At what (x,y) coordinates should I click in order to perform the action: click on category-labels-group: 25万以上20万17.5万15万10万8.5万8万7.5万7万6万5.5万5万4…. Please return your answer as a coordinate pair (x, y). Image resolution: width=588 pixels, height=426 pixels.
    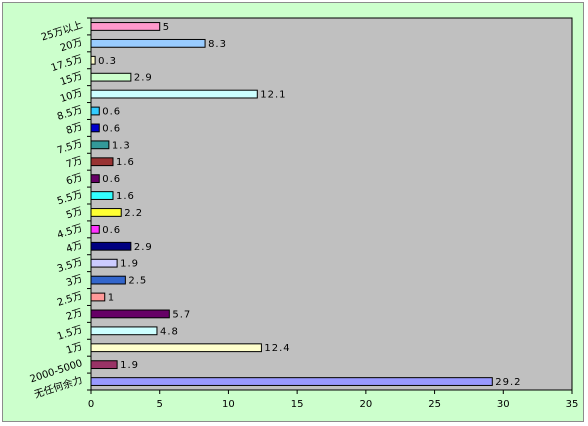
    Looking at the image, I should click on (56, 210).